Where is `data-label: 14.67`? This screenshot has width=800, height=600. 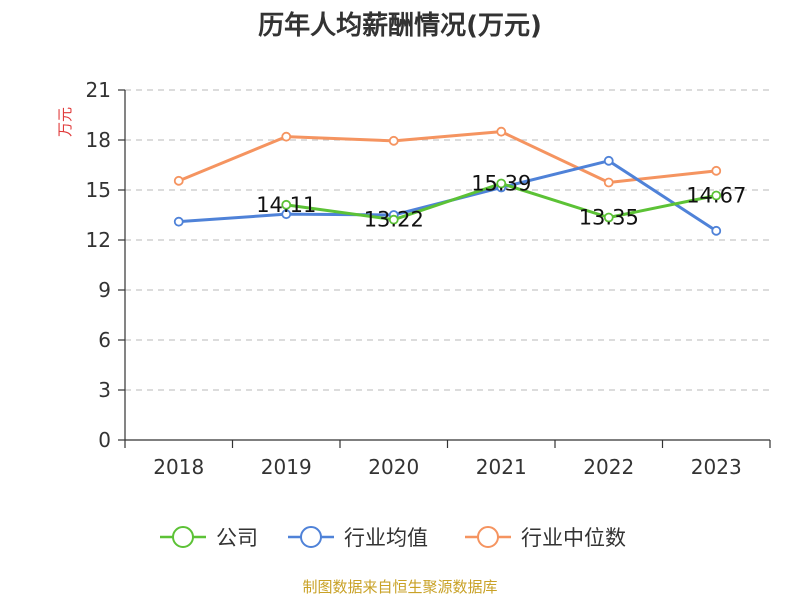 data-label: 14.67 is located at coordinates (716, 196).